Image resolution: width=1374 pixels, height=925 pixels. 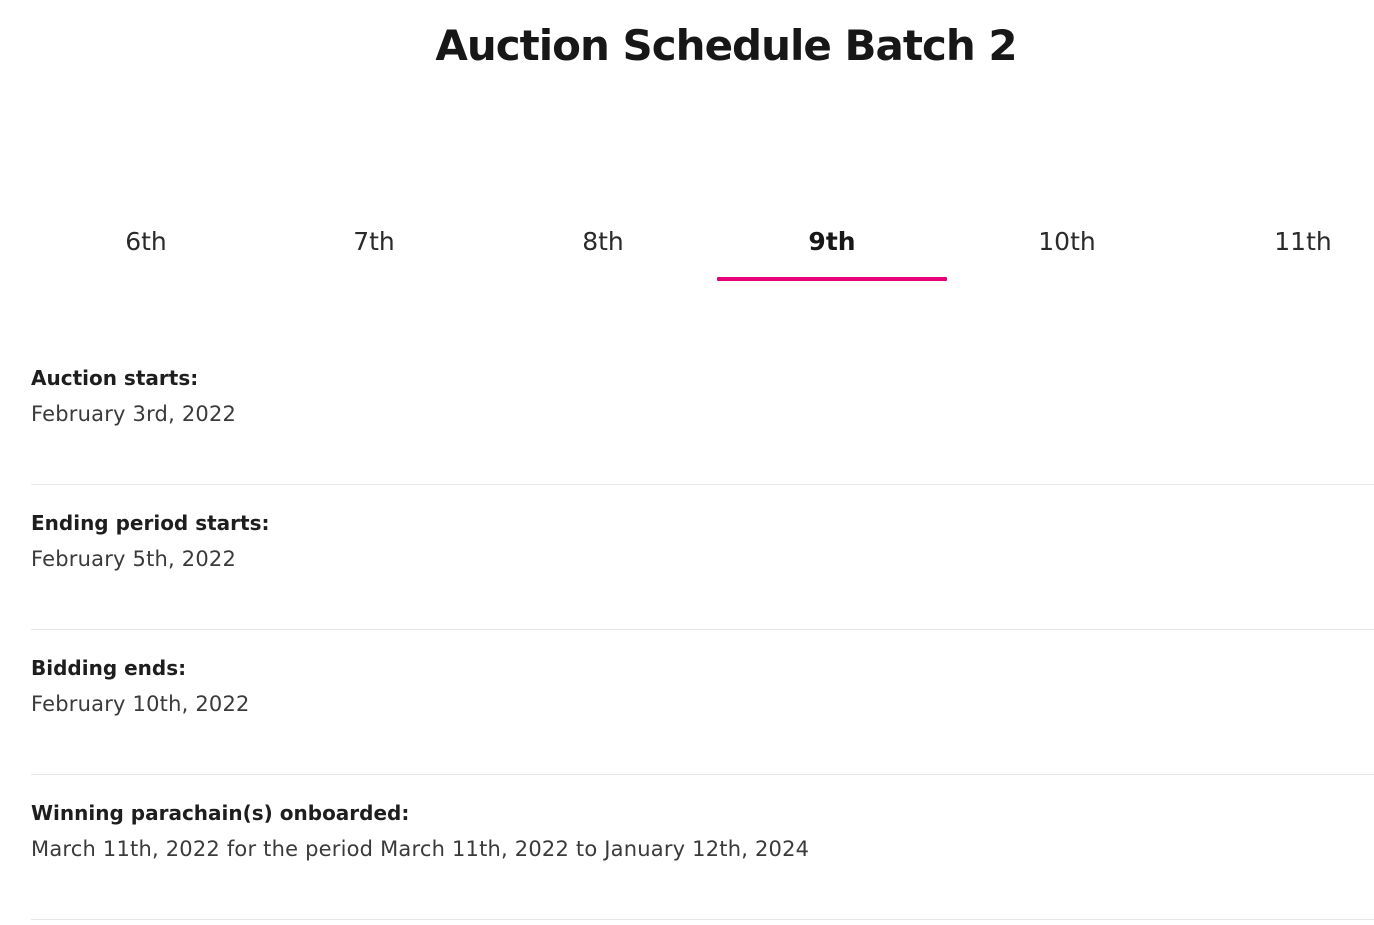 What do you see at coordinates (146, 241) in the screenshot?
I see `tab-6th: 6th` at bounding box center [146, 241].